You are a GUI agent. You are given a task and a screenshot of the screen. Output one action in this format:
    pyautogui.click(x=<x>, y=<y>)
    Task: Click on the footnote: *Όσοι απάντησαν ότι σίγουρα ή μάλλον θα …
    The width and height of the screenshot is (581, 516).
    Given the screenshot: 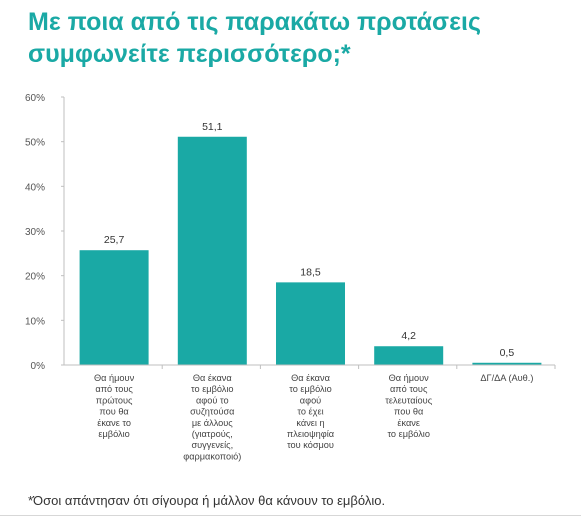 What is the action you would take?
    pyautogui.click(x=207, y=500)
    